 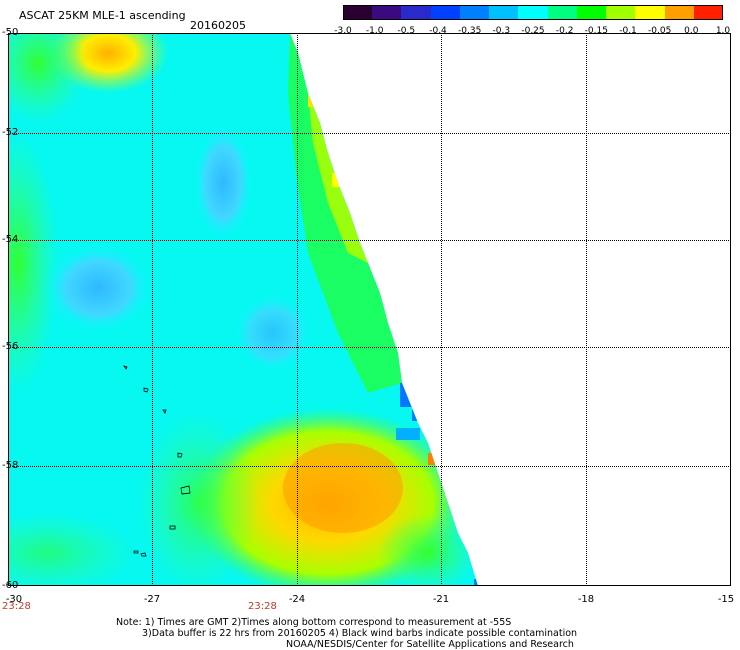 I want to click on colorbar-border, so click(x=533, y=12).